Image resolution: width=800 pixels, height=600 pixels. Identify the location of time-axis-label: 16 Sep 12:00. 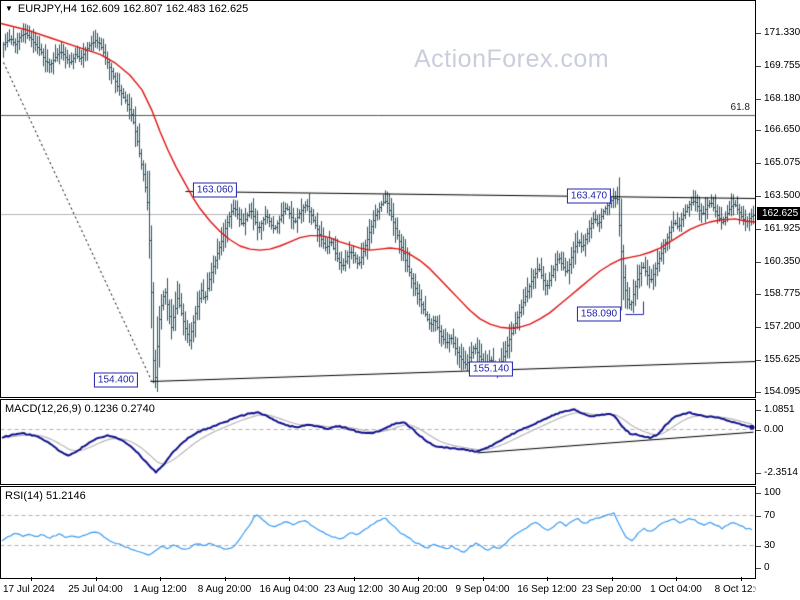
(547, 589).